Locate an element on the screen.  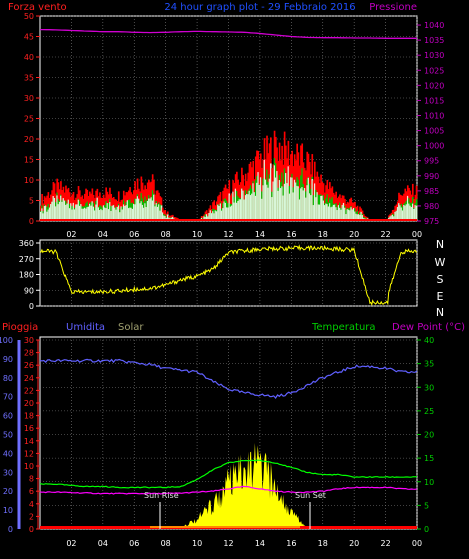
rain-axis-tick: 24 is located at coordinates (29, 378).